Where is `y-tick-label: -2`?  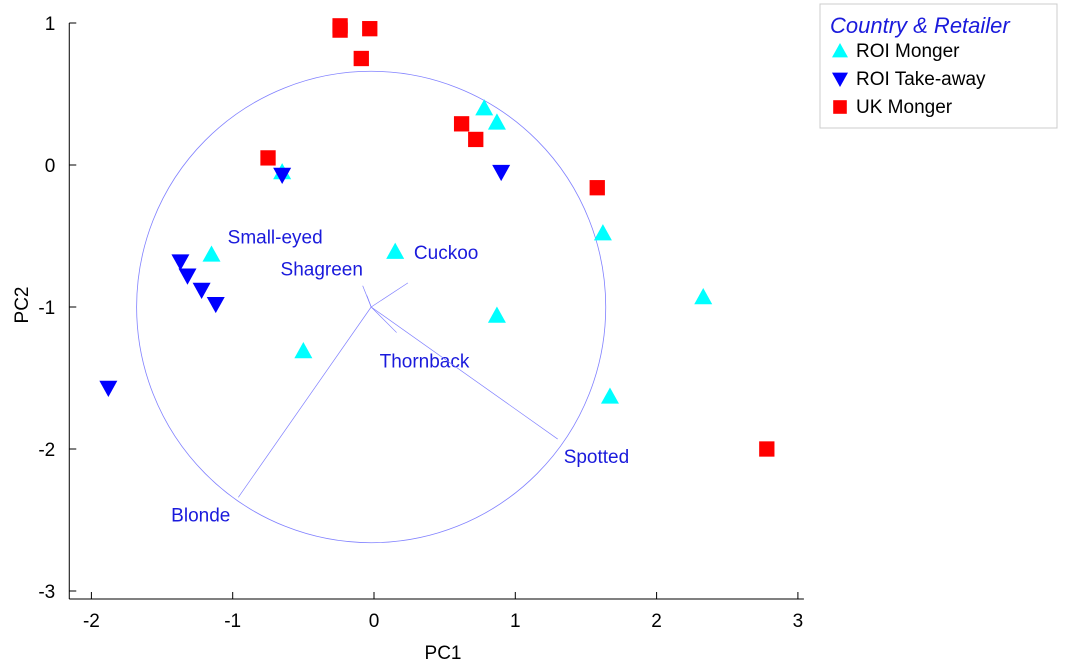
y-tick-label: -2 is located at coordinates (46, 450).